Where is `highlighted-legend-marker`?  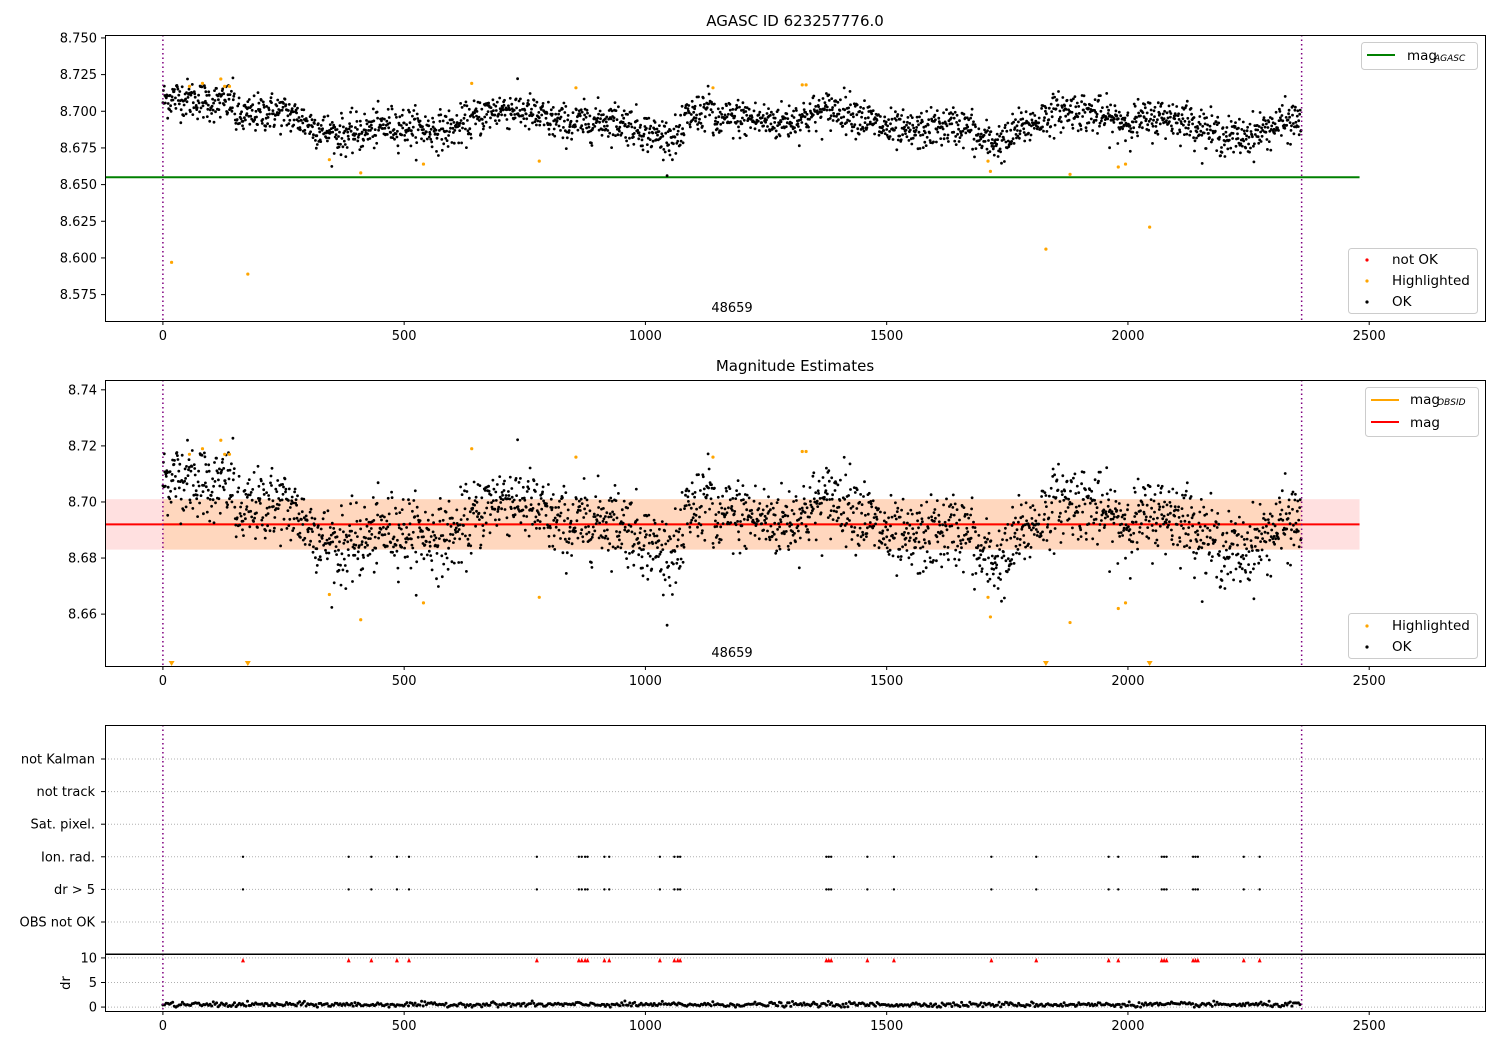 highlighted-legend-marker is located at coordinates (1367, 281).